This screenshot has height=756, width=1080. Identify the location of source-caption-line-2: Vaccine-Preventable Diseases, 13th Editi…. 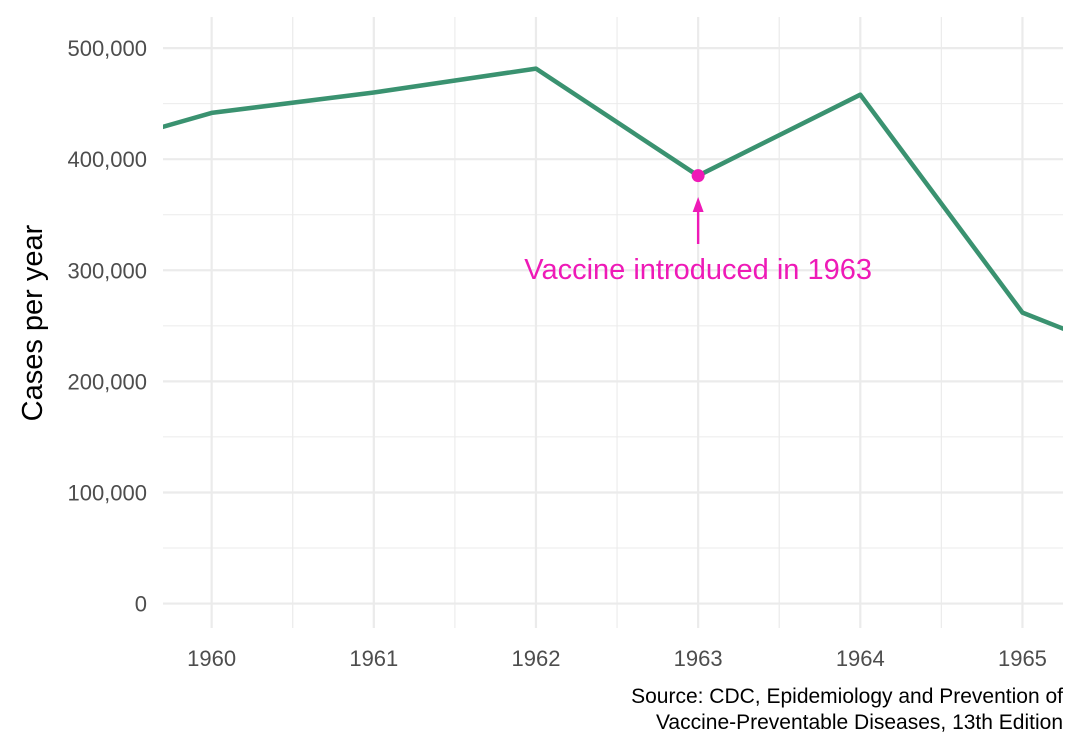
(859, 722).